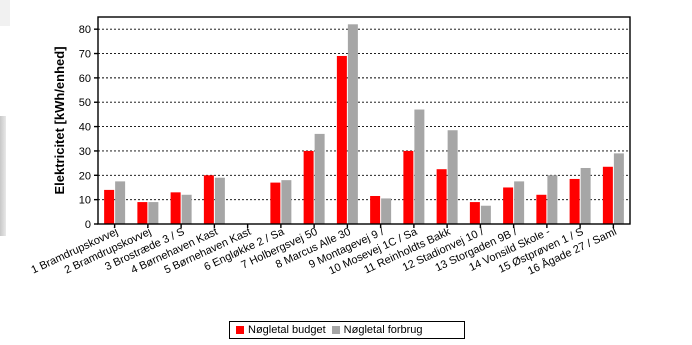  What do you see at coordinates (383, 330) in the screenshot?
I see `legend-label-forbrug: Nøgletal forbrug` at bounding box center [383, 330].